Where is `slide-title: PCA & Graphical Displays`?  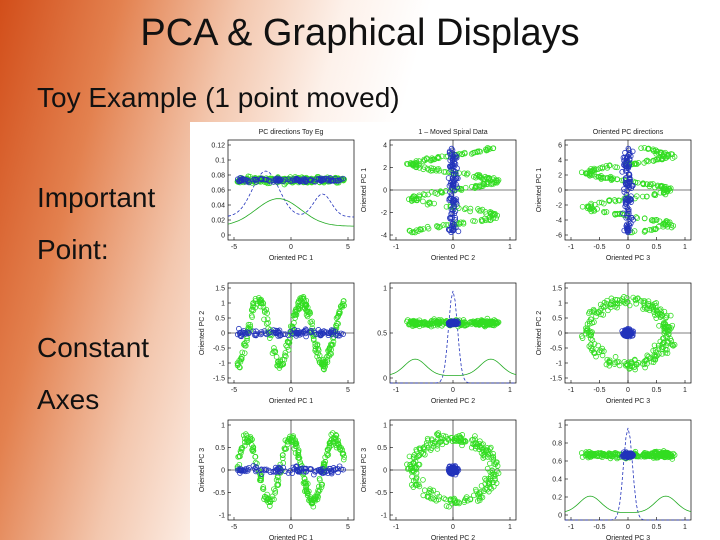 slide-title: PCA & Graphical Displays is located at coordinates (360, 33).